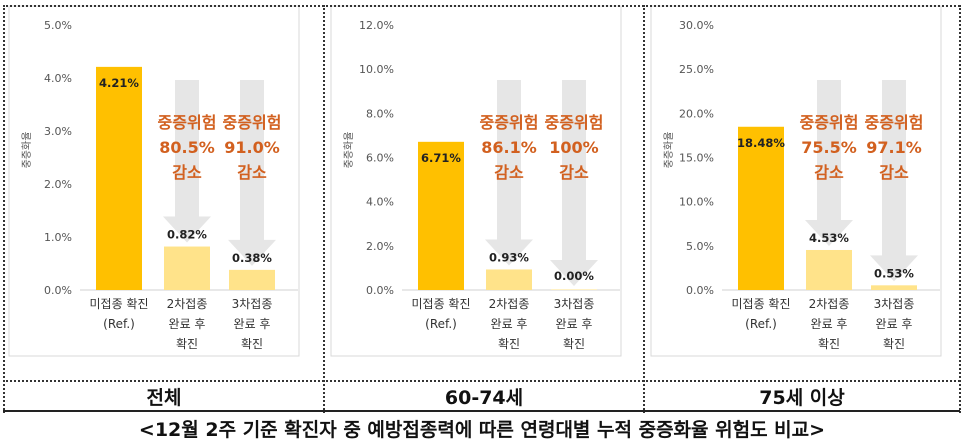  Describe the element at coordinates (252, 258) in the screenshot. I see `bar-value-label: 0.38%` at that location.